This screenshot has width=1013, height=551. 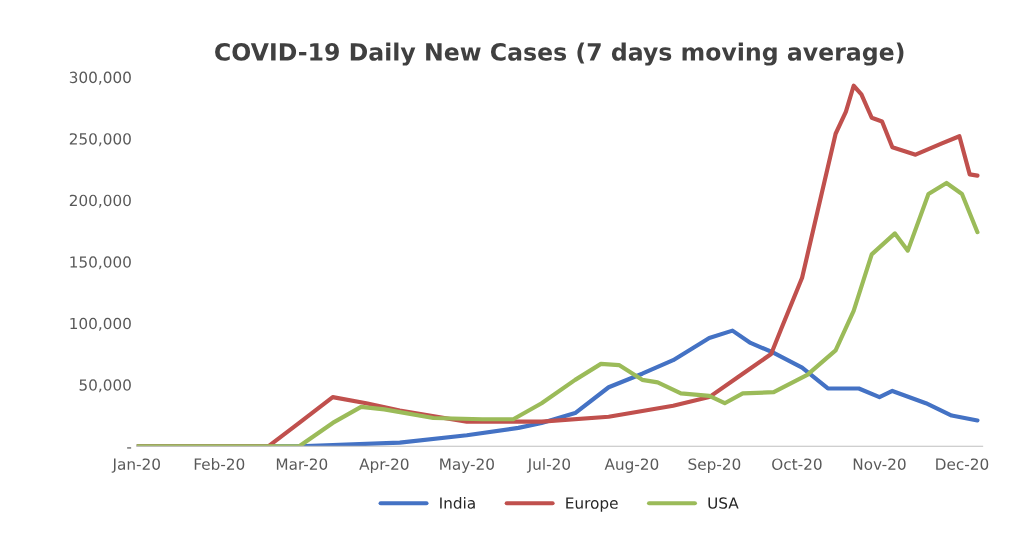 What do you see at coordinates (100, 78) in the screenshot?
I see `y-tick-label: 300,000` at bounding box center [100, 78].